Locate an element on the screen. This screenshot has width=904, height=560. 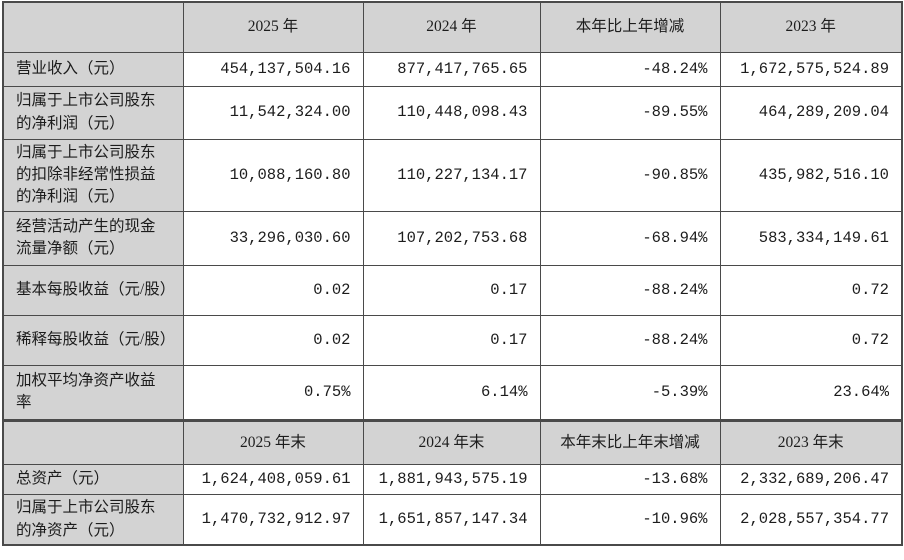
cell-value: 435,982,516.10 is located at coordinates (811, 175).